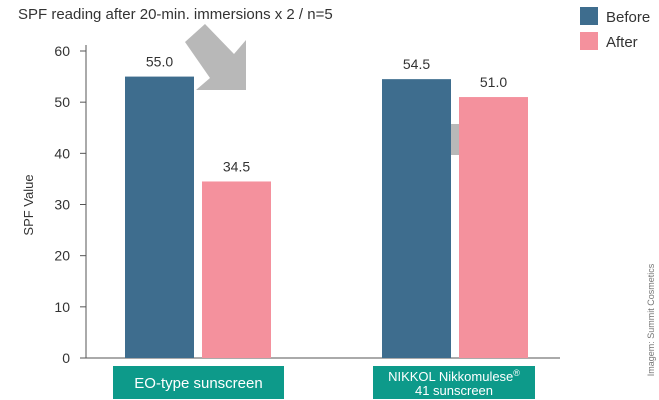 The height and width of the screenshot is (400, 659). Describe the element at coordinates (493, 82) in the screenshot. I see `data-label-after-2: 51.0` at that location.